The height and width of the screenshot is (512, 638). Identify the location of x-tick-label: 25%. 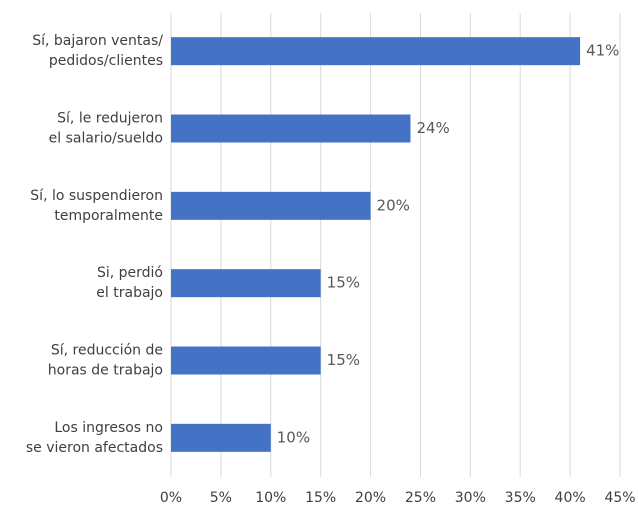
(420, 498).